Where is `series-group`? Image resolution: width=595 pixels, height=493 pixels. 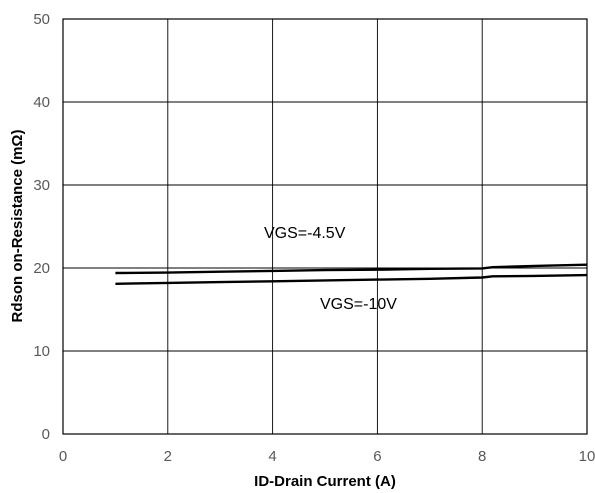
series-group is located at coordinates (351, 274).